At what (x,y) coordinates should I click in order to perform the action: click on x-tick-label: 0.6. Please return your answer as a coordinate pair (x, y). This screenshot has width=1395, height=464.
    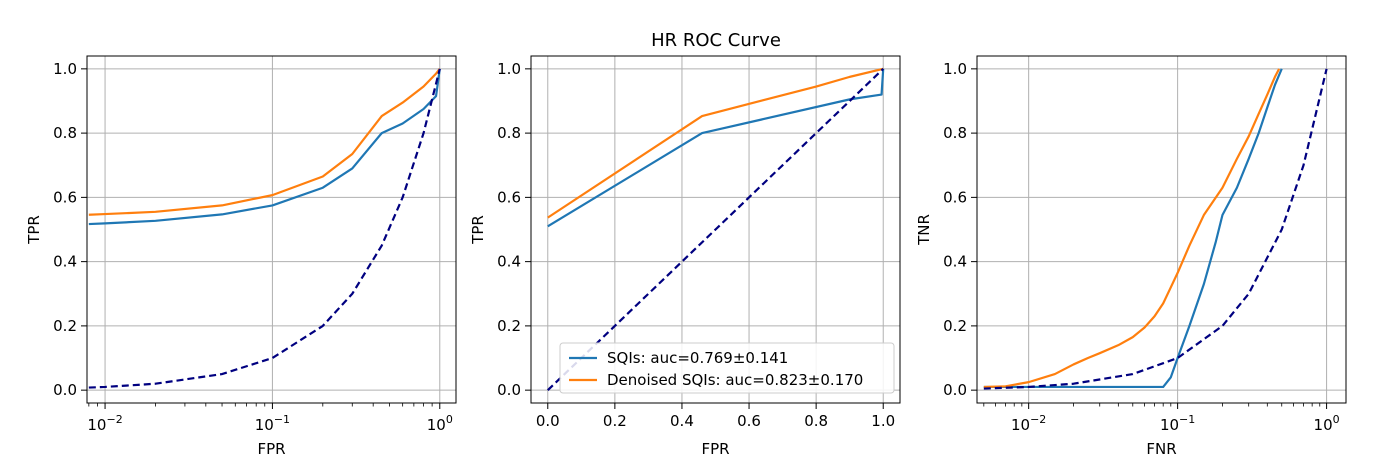
    Looking at the image, I should click on (749, 421).